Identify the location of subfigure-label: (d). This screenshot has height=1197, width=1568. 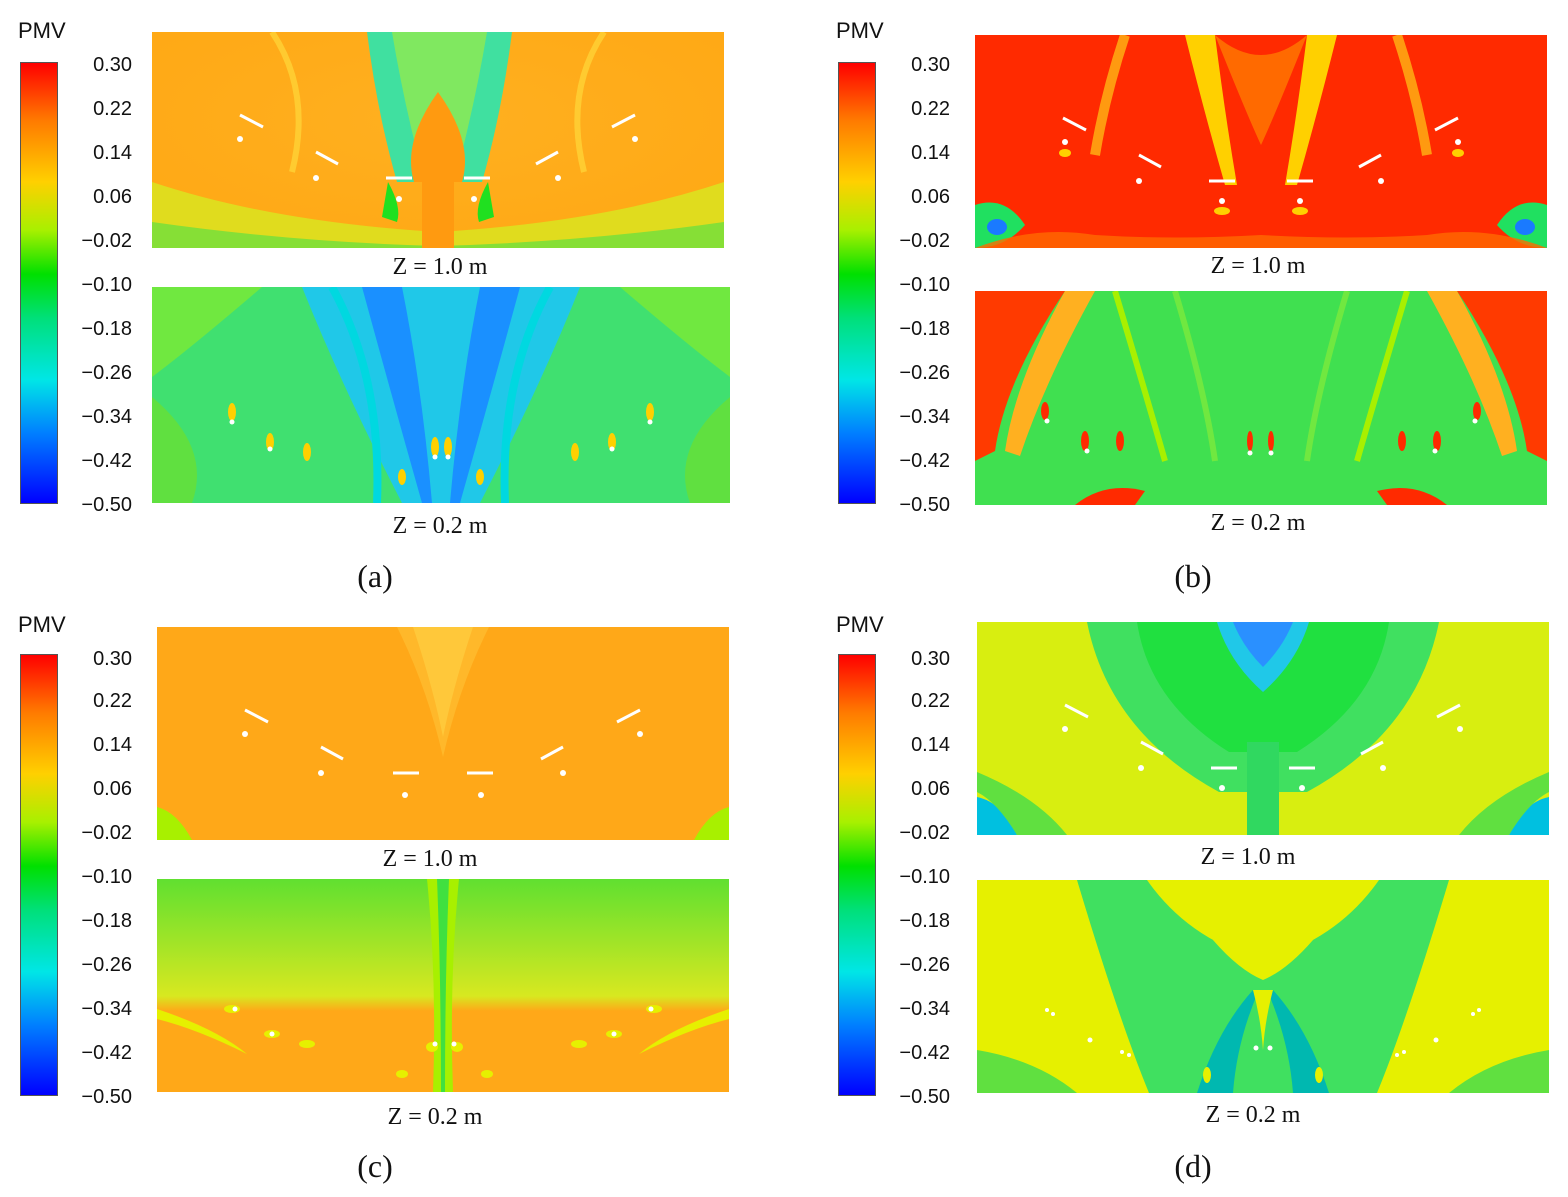
(1193, 1166).